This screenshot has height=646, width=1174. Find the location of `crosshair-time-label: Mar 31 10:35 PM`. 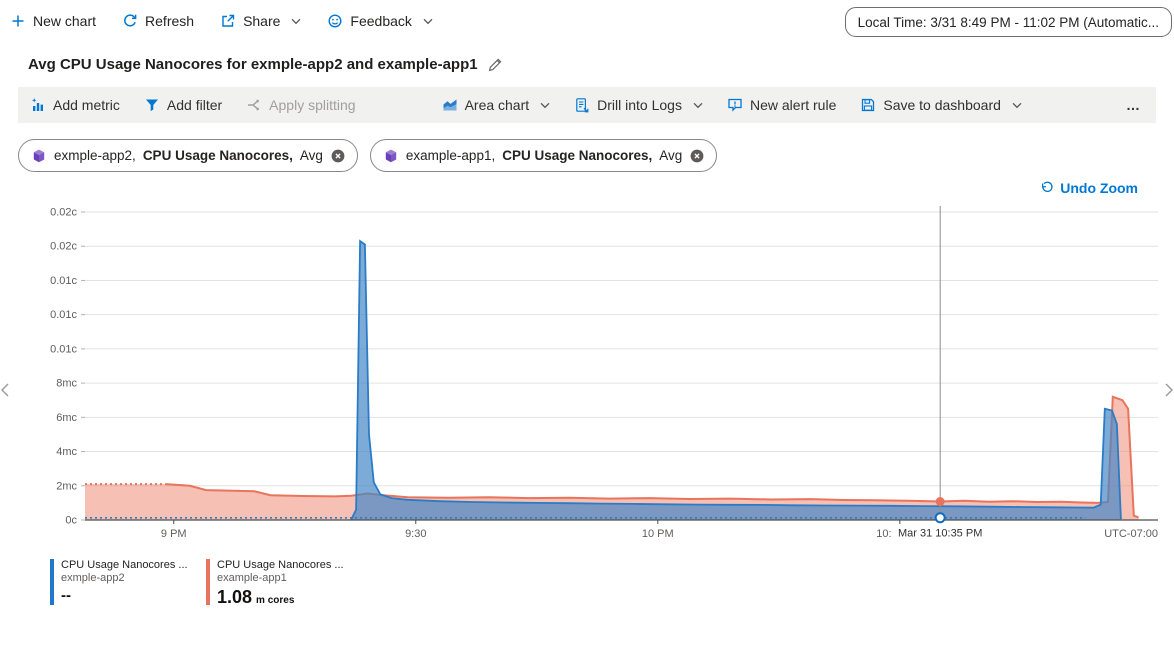

crosshair-time-label: Mar 31 10:35 PM is located at coordinates (940, 534).